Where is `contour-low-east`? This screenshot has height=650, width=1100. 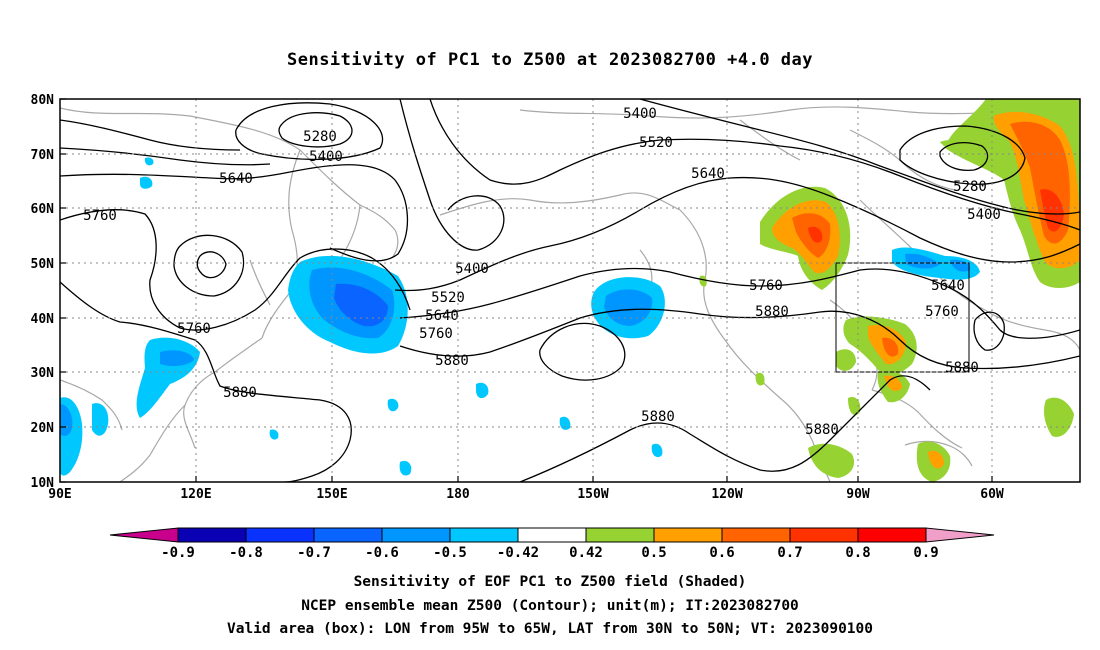 contour-low-east is located at coordinates (964, 156).